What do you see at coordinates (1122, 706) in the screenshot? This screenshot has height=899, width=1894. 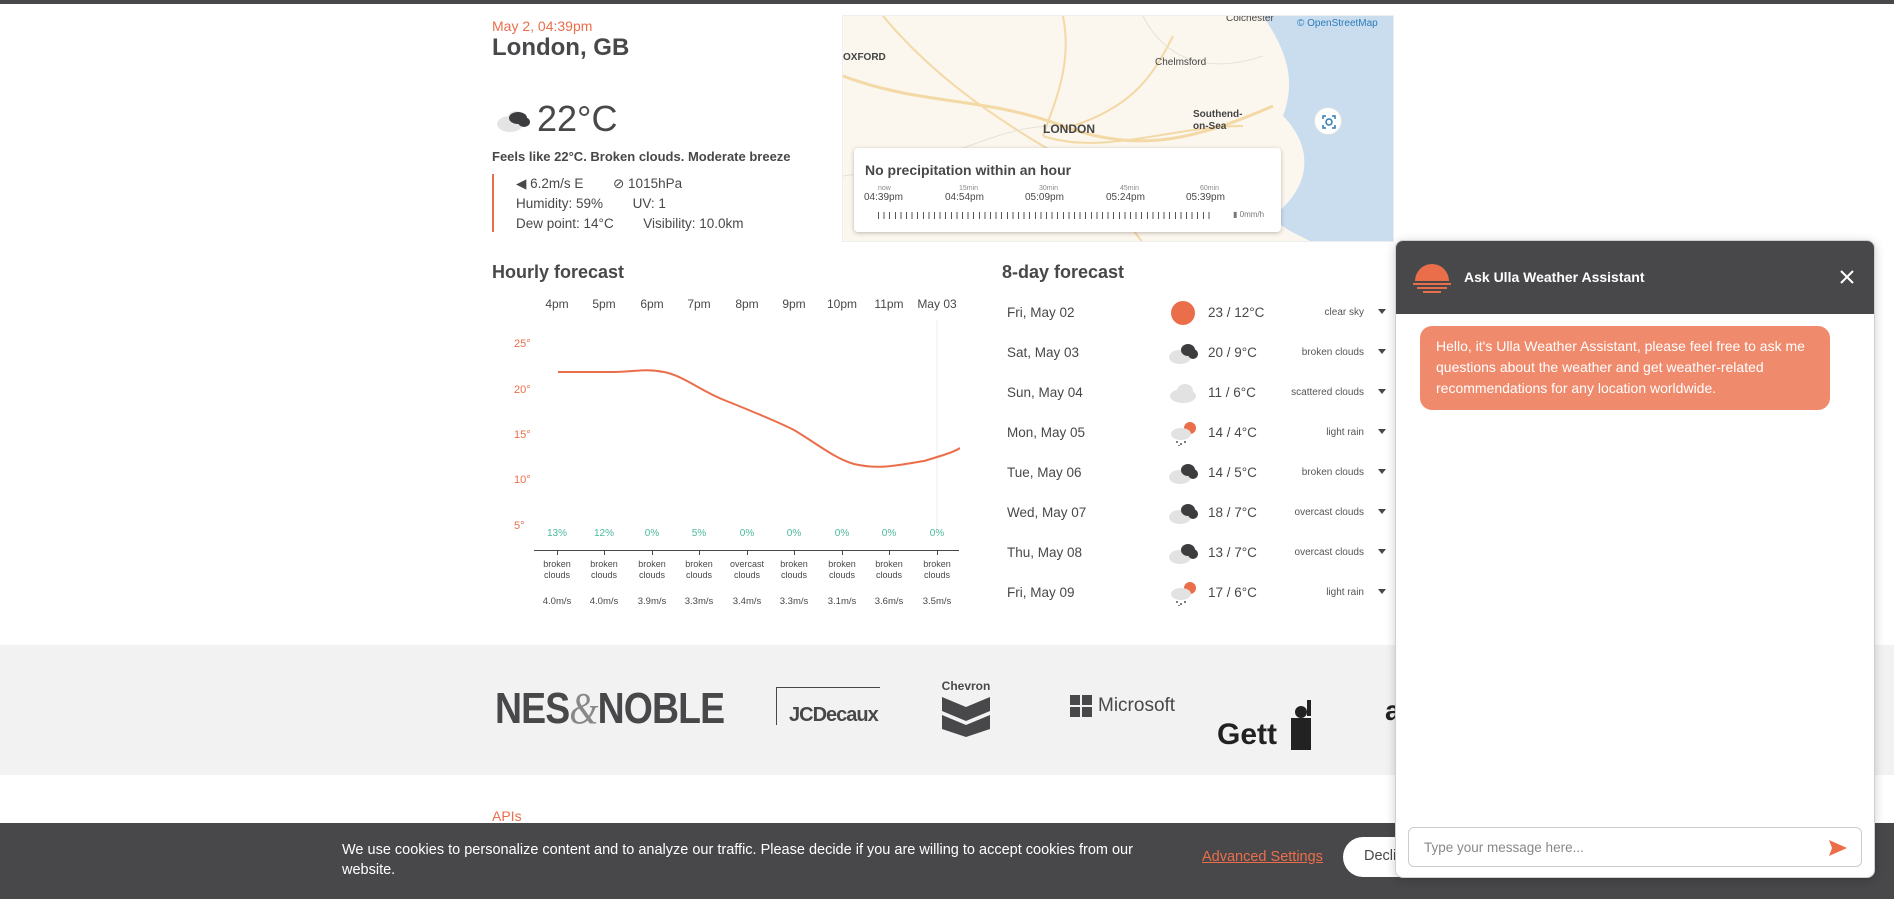 I see `microsoft-logo: Microsoft` at bounding box center [1122, 706].